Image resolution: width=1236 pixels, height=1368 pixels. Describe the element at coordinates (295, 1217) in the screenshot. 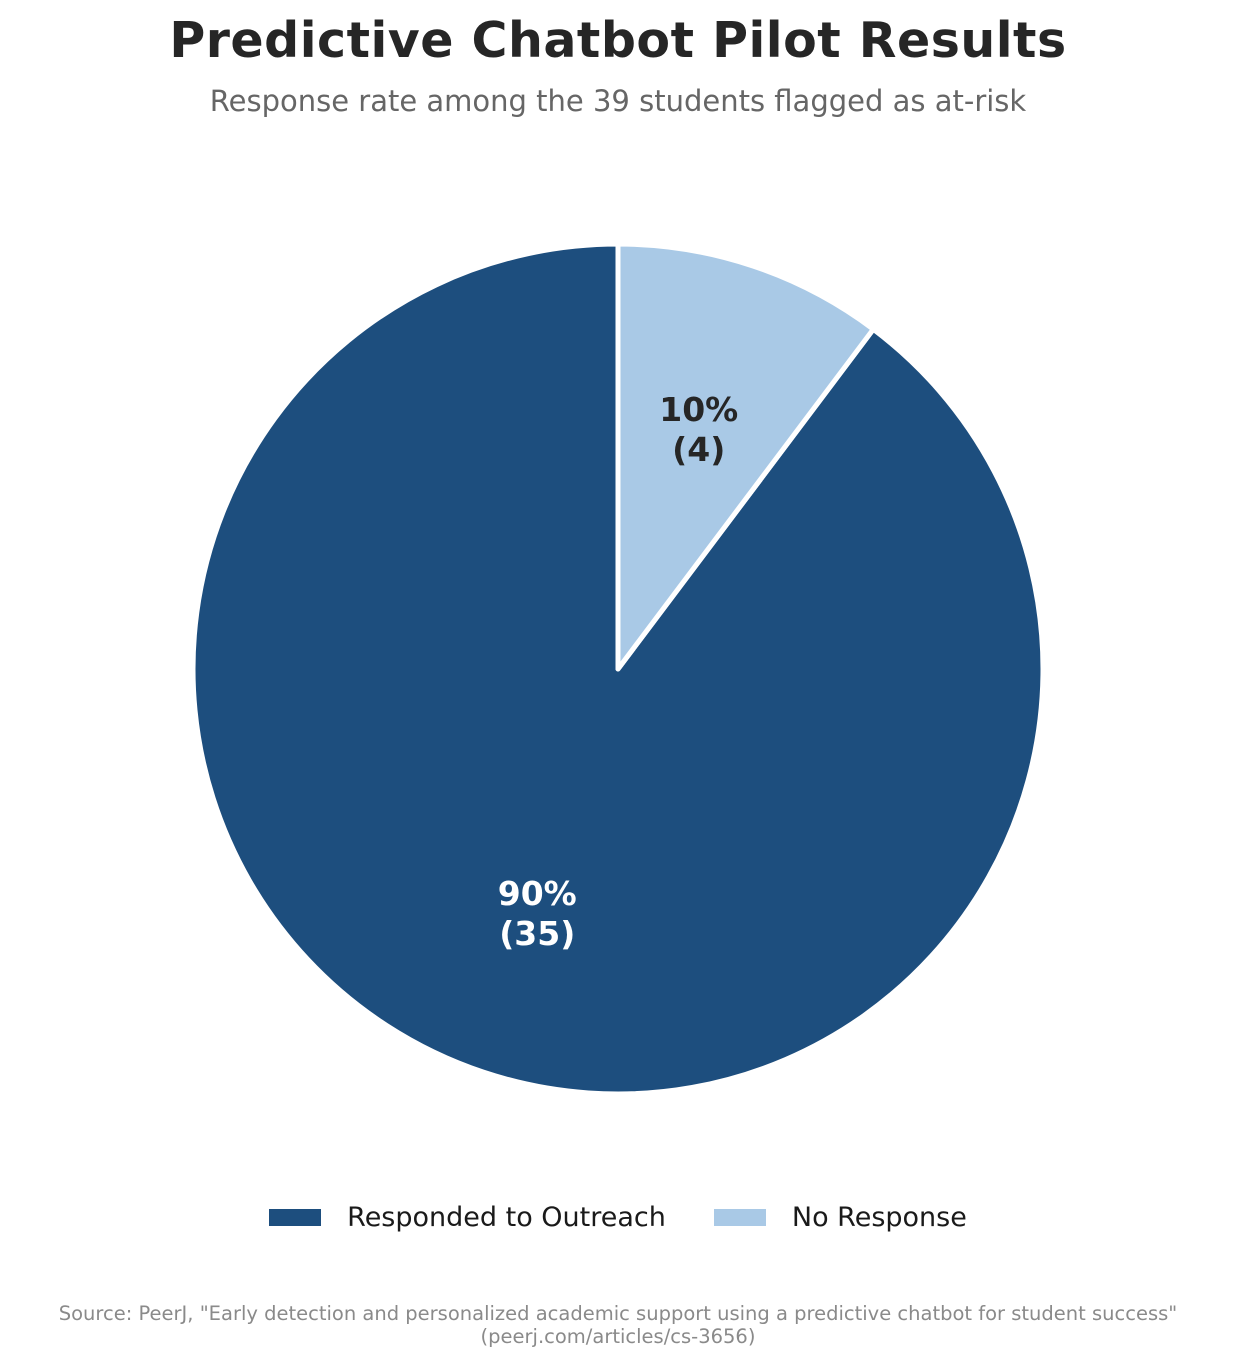

I see `legend-swatch-responded` at that location.